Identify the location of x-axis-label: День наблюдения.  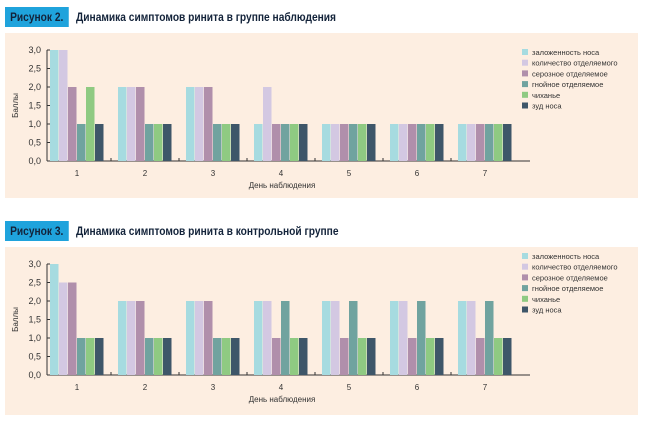
(282, 399).